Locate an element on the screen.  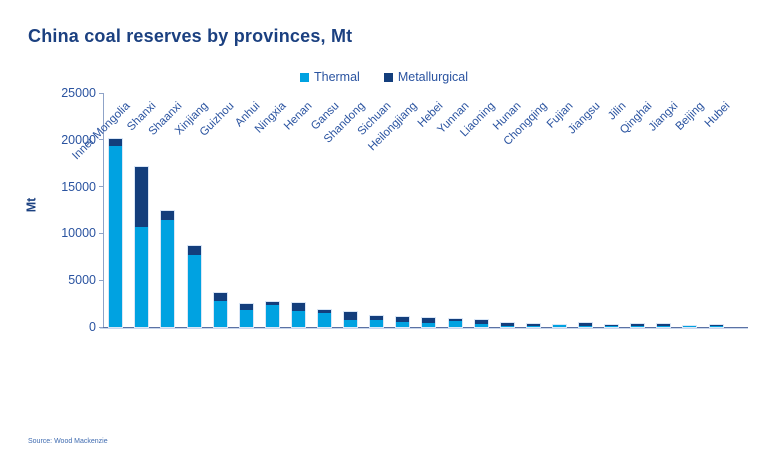
bar-ningxia is located at coordinates (272, 314).